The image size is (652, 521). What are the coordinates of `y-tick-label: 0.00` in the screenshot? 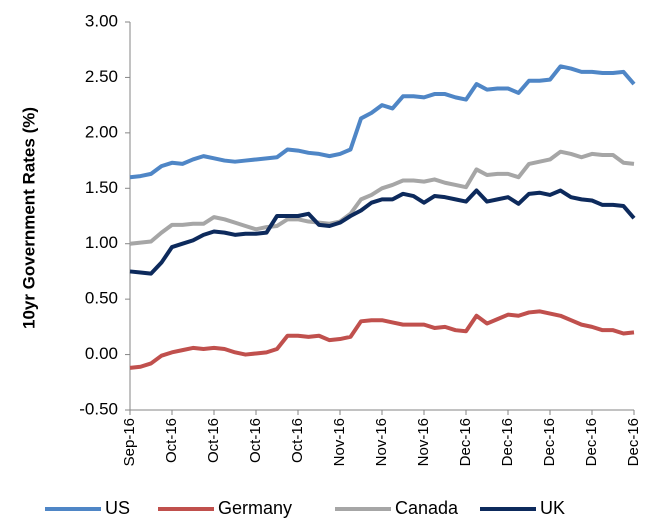 It's located at (101, 353).